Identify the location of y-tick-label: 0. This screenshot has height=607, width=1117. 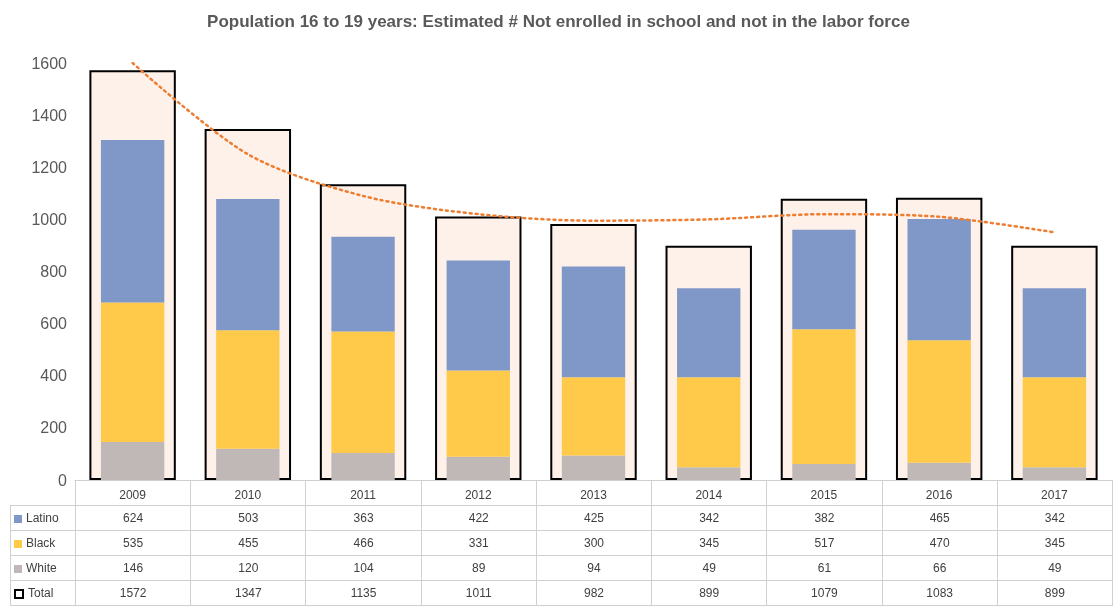
(63, 480).